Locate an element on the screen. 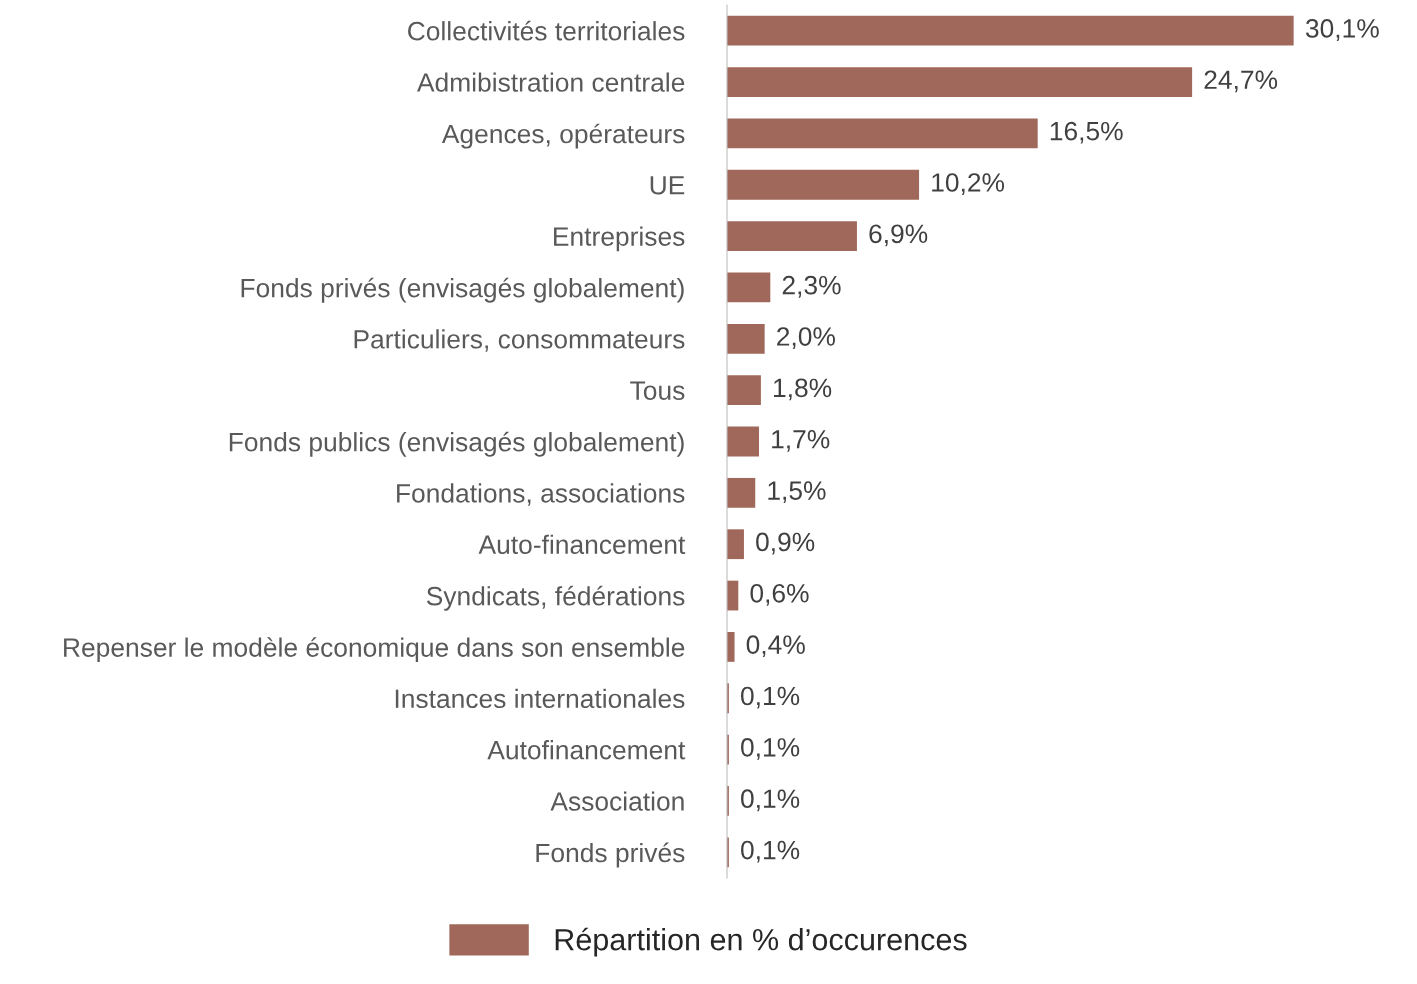 This screenshot has width=1417, height=984. y-tick-label: Instances internationales is located at coordinates (540, 698).